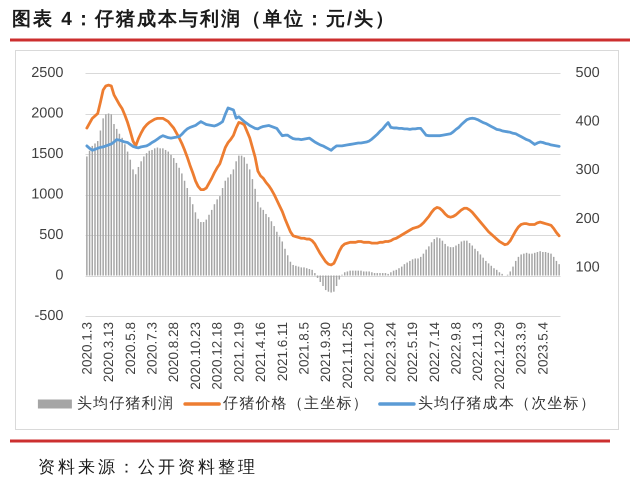  Describe the element at coordinates (588, 170) in the screenshot. I see `y2-tick-label: 300` at that location.